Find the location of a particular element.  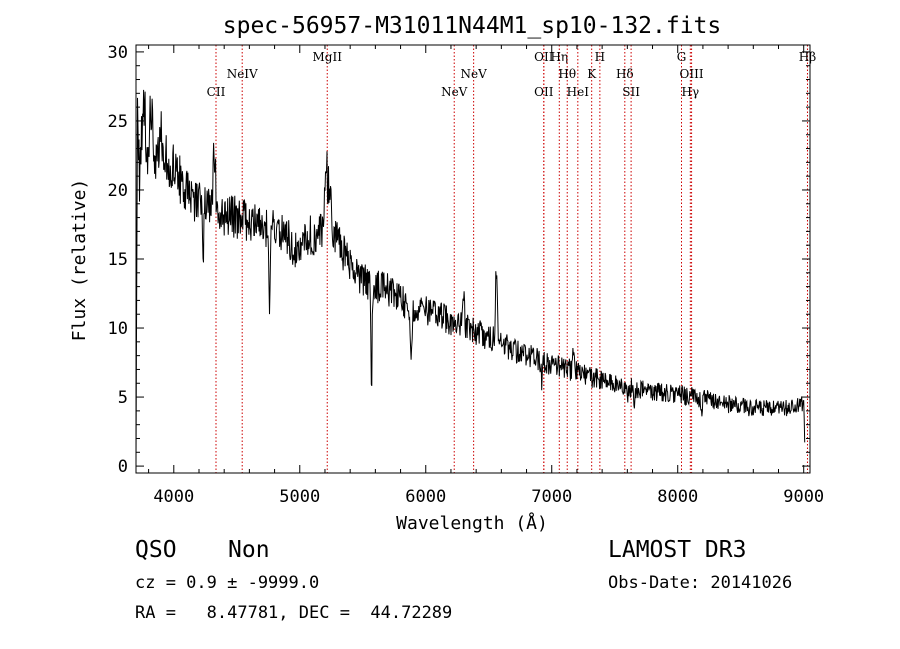

line-marker-label: K is located at coordinates (592, 74).